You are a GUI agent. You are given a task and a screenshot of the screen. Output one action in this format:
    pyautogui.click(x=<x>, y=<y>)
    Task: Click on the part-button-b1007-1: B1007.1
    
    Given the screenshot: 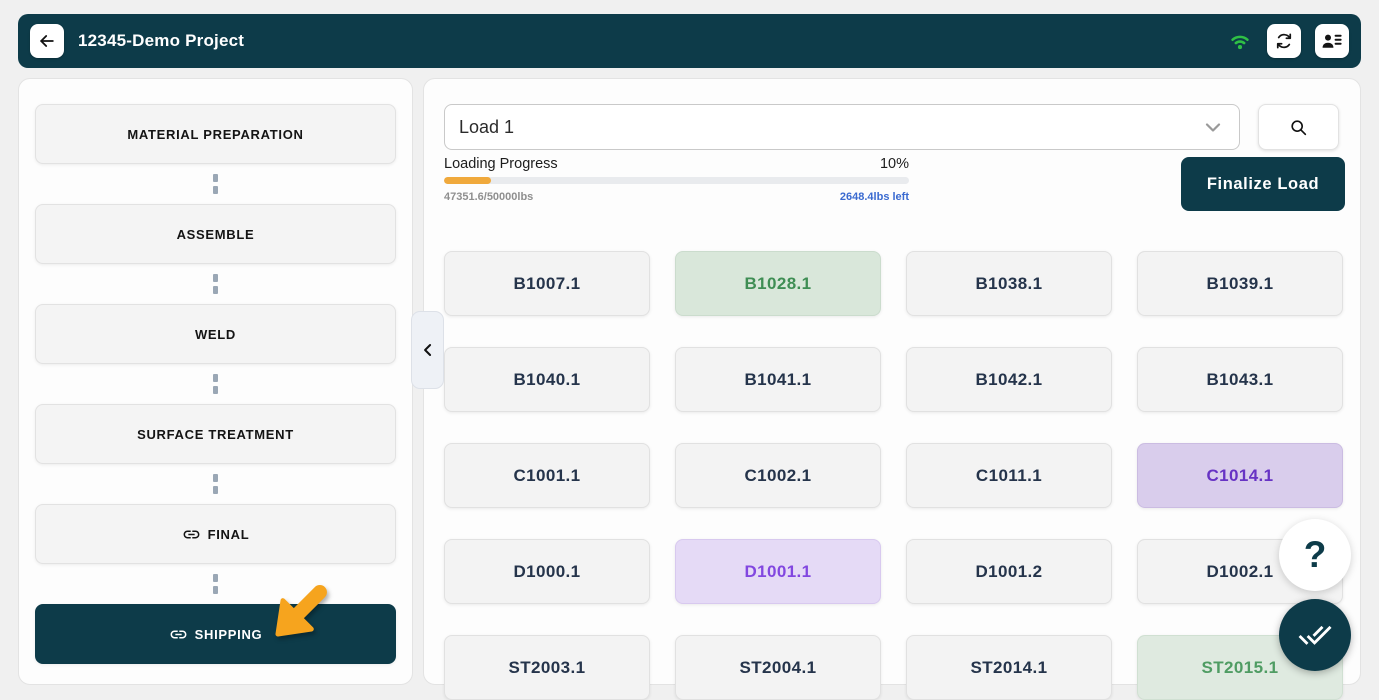 What is the action you would take?
    pyautogui.click(x=547, y=283)
    